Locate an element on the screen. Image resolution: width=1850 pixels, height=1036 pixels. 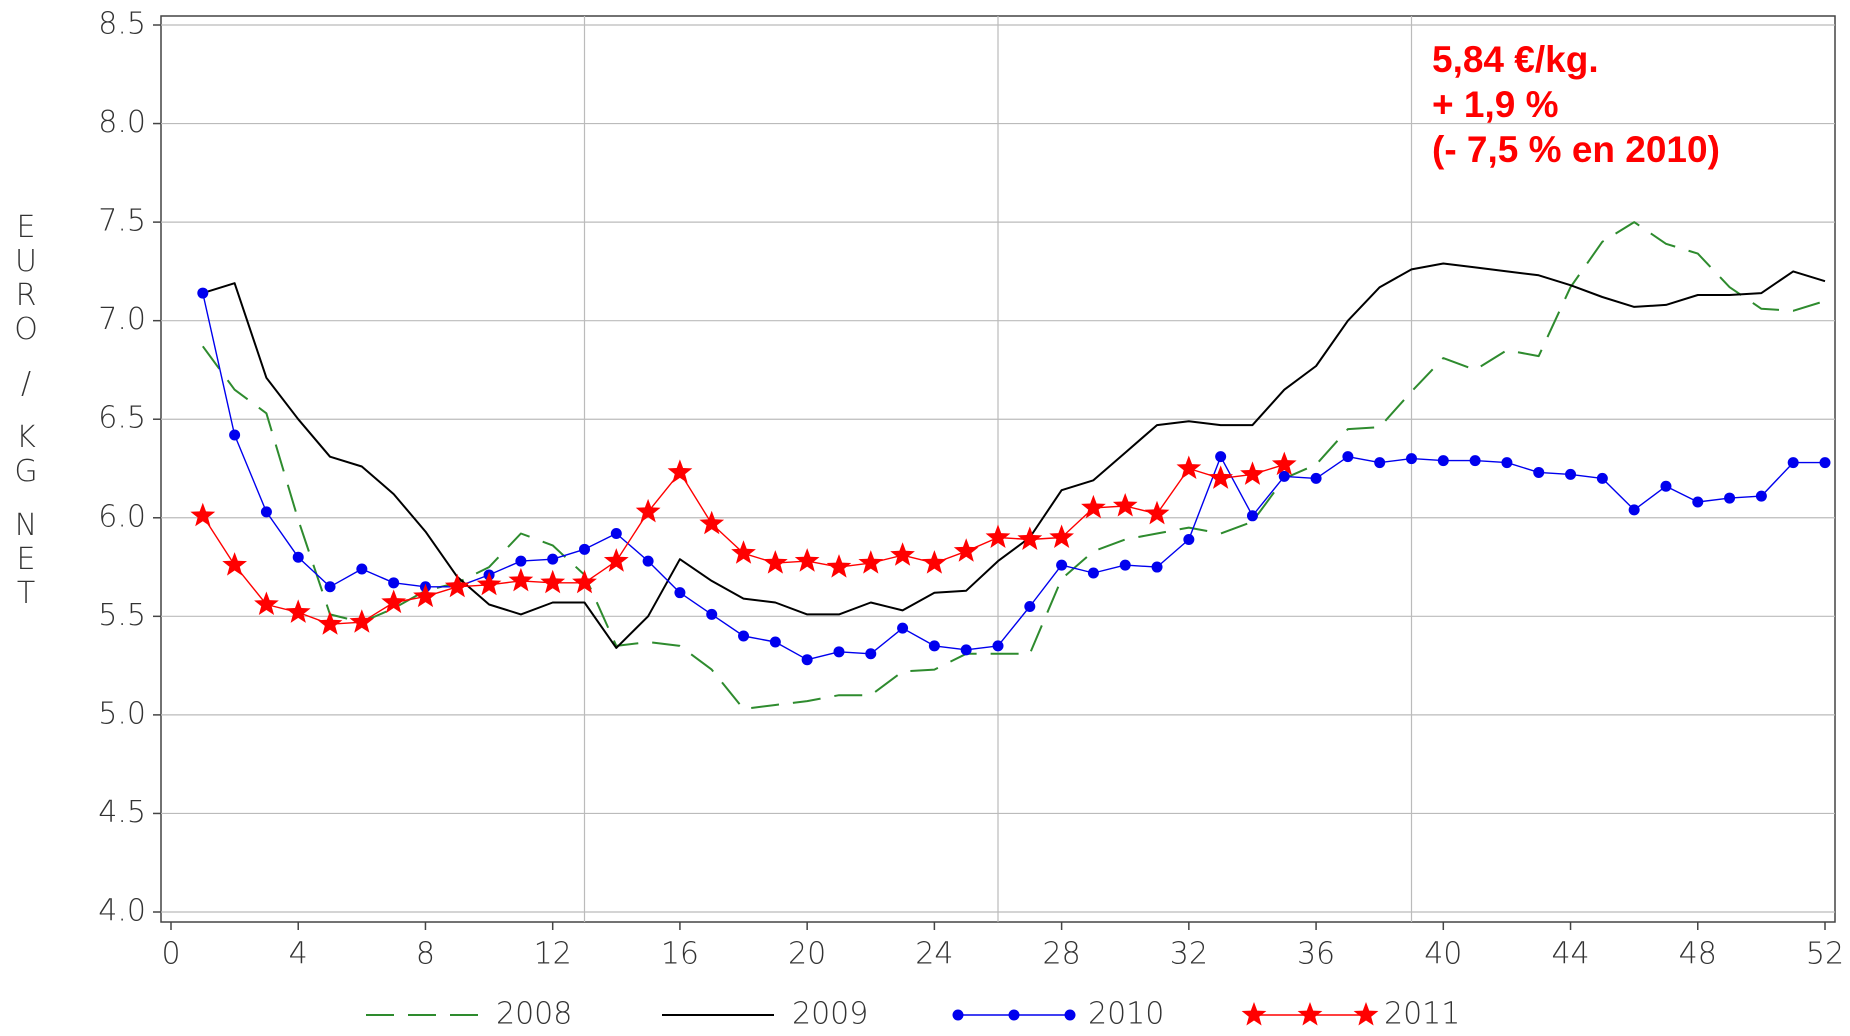
x-tick-label: 24 is located at coordinates (934, 954).